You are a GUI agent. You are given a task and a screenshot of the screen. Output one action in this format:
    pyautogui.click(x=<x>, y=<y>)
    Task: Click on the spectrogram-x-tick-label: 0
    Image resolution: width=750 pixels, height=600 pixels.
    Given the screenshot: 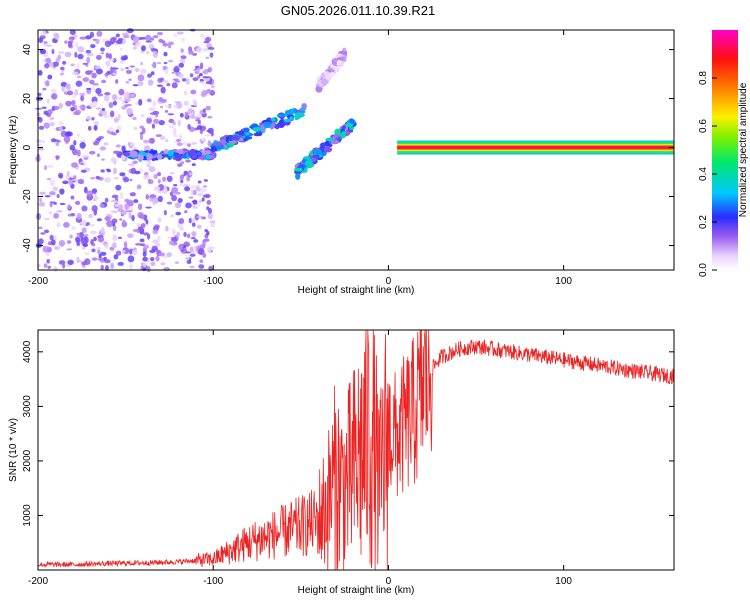 What is the action you would take?
    pyautogui.click(x=389, y=281)
    